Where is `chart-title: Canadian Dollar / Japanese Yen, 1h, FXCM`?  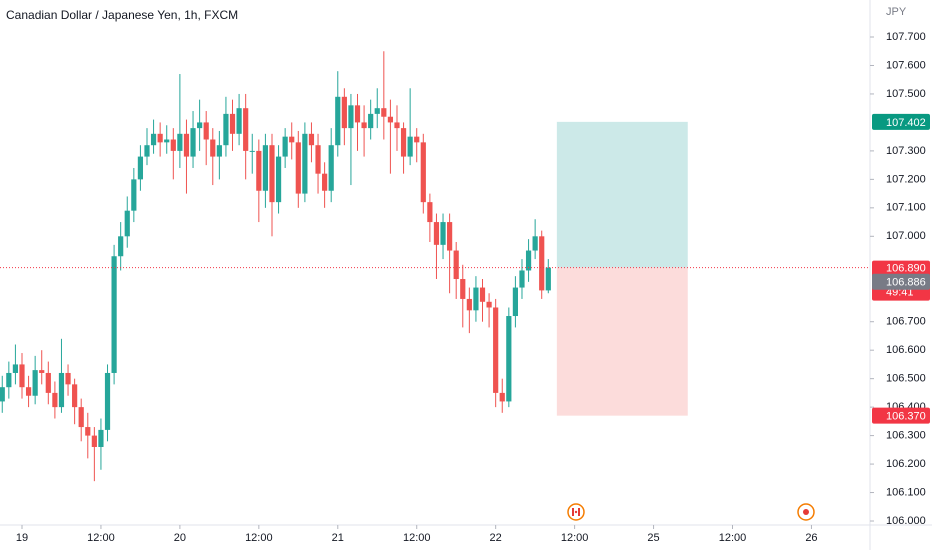
chart-title: Canadian Dollar / Japanese Yen, 1h, FXCM is located at coordinates (122, 15).